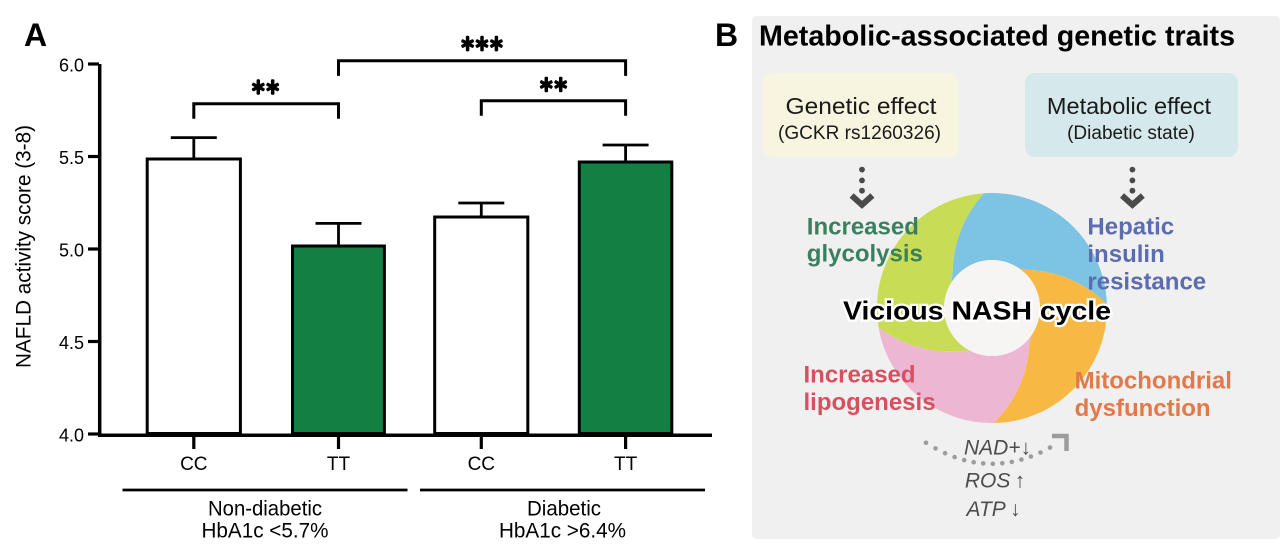  What do you see at coordinates (997, 447) in the screenshot?
I see `svg-text: NAD+↓` at bounding box center [997, 447].